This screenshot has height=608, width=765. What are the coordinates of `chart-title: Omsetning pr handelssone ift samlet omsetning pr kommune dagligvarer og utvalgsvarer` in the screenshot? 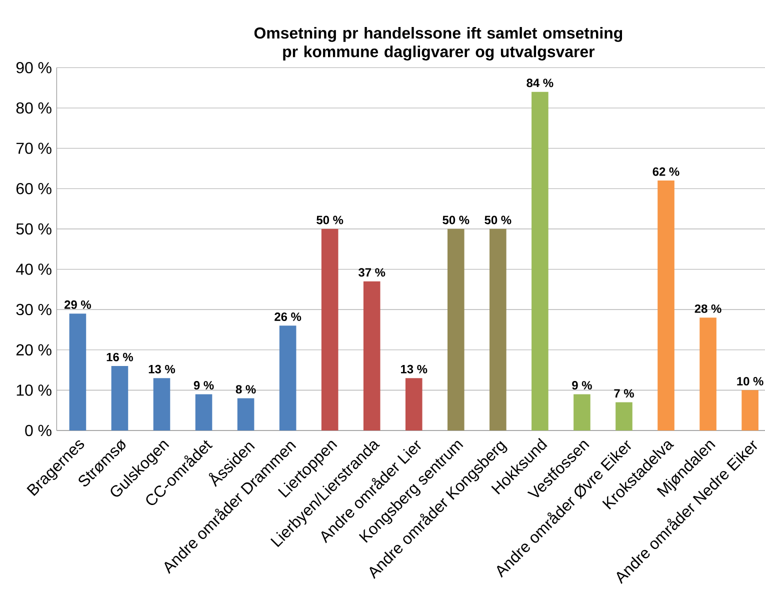 It's located at (438, 43).